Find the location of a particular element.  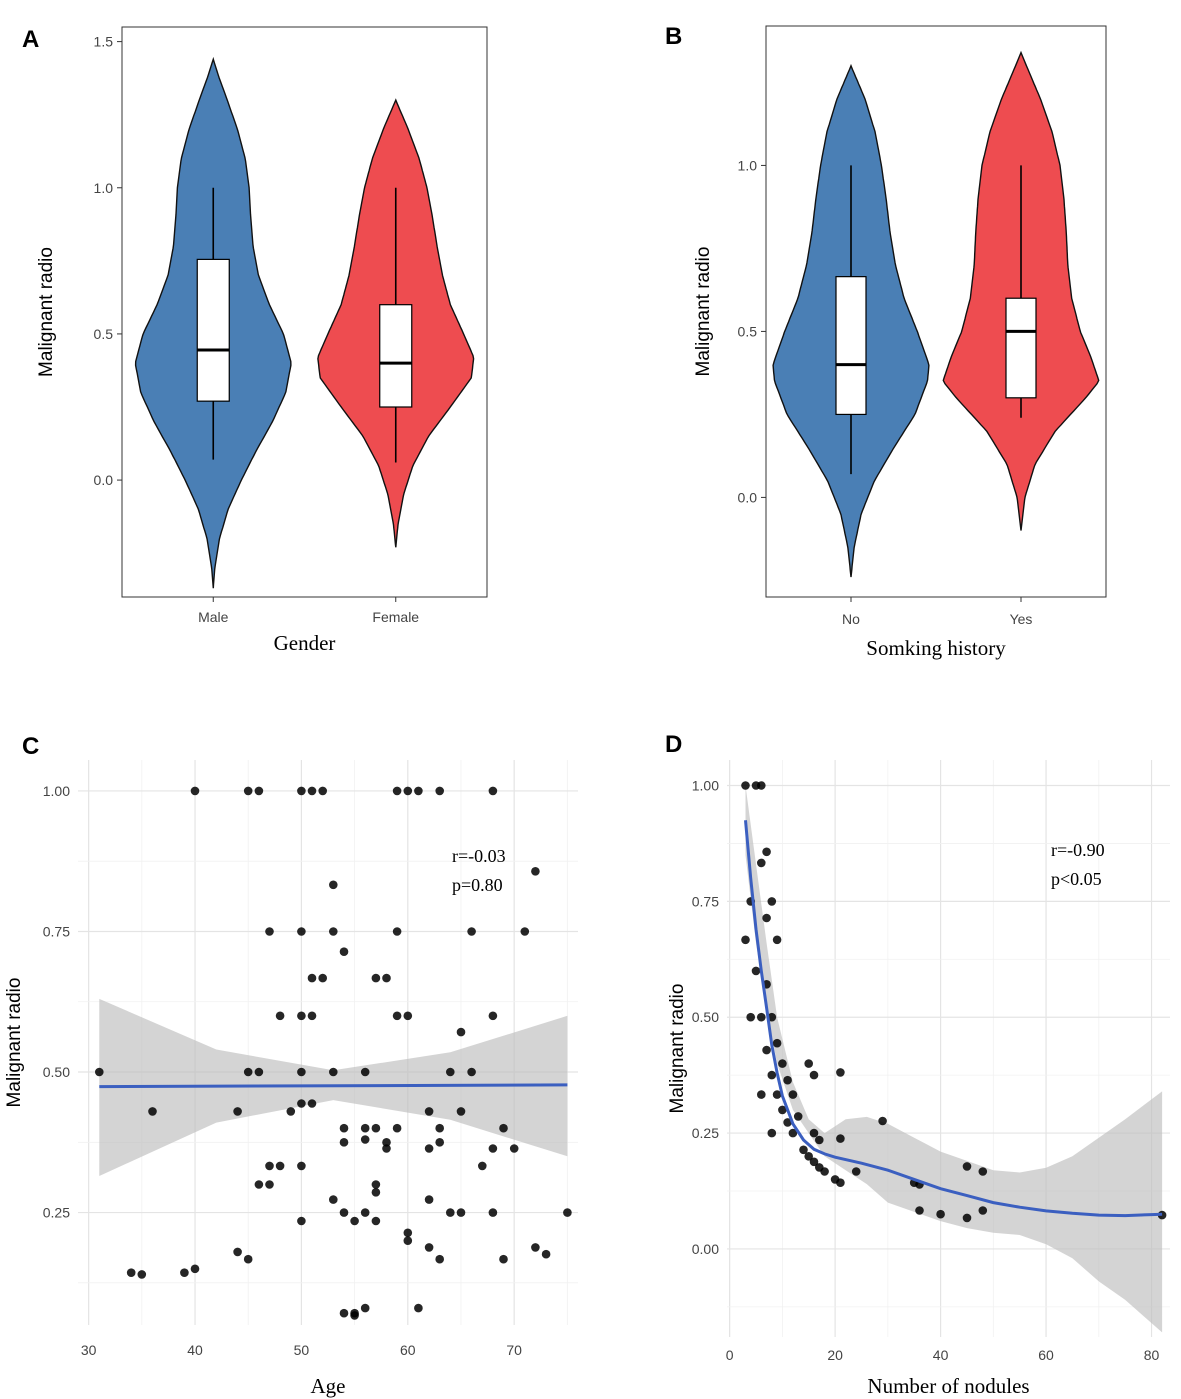

x-tick-label: 0 is located at coordinates (730, 1355).